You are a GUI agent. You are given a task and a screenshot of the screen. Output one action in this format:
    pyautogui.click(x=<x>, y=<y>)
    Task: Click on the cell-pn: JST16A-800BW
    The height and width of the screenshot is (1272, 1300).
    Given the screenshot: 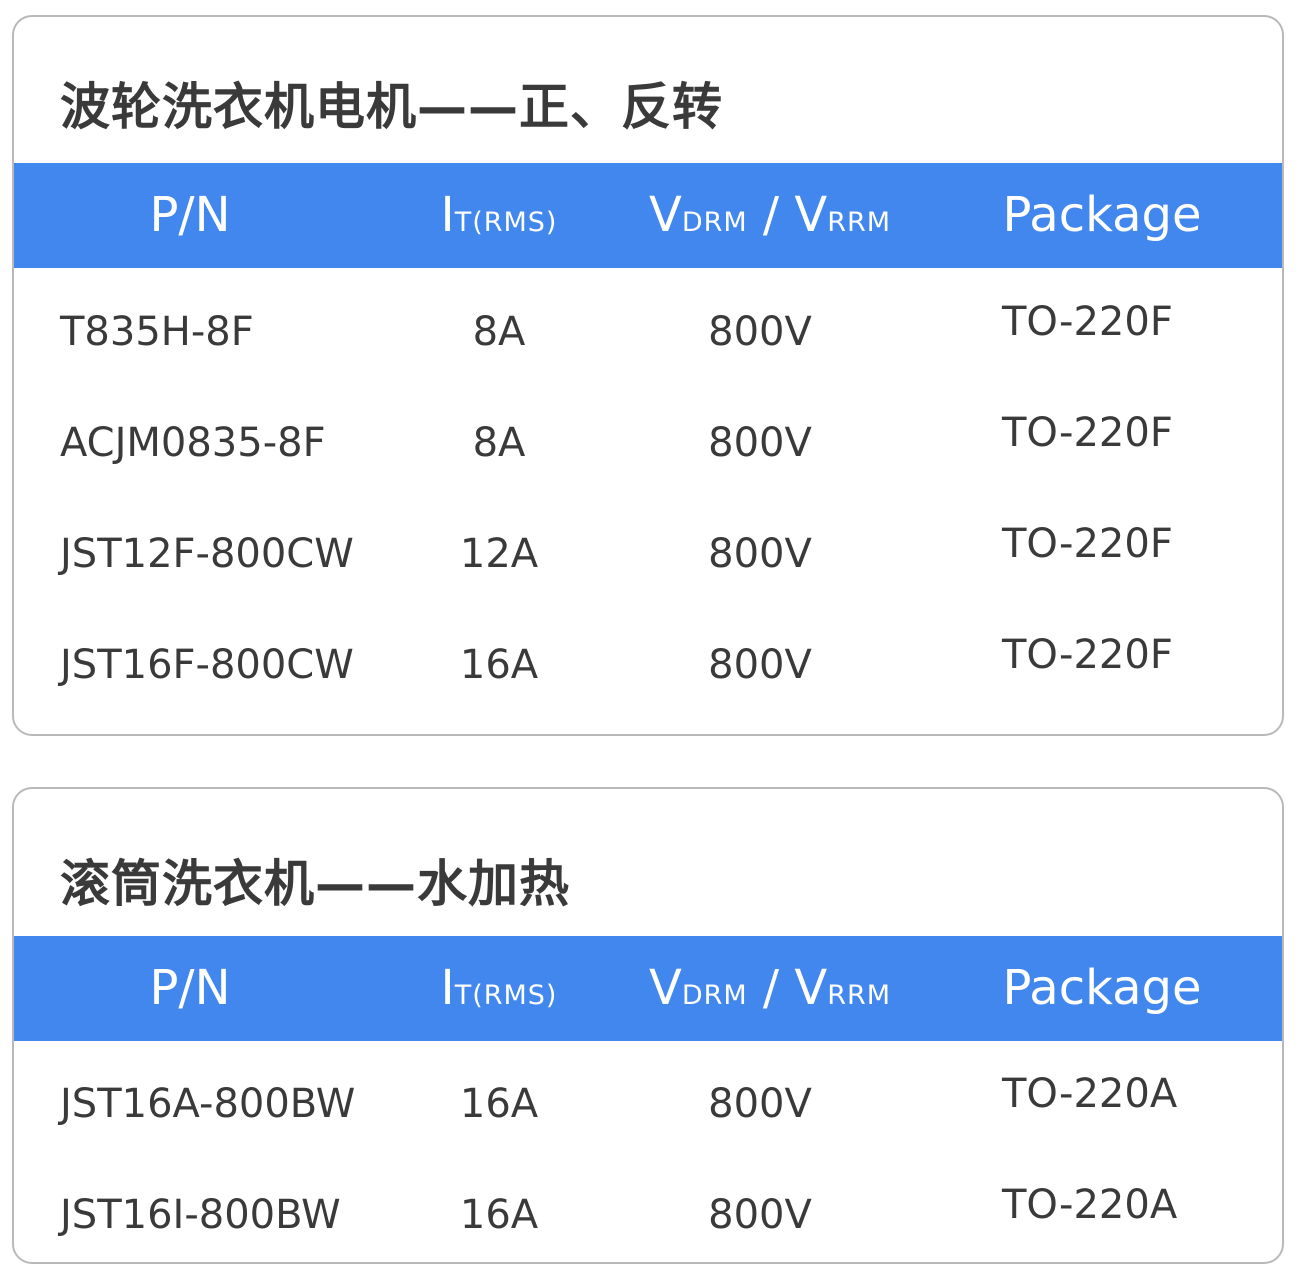 What is the action you would take?
    pyautogui.click(x=208, y=1104)
    